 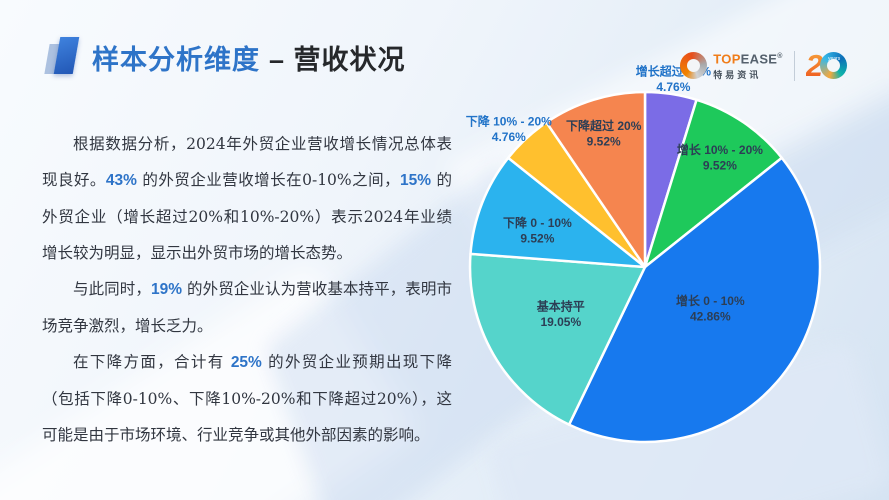 I want to click on body-text-segment: 与此同时，, so click(x=112, y=289).